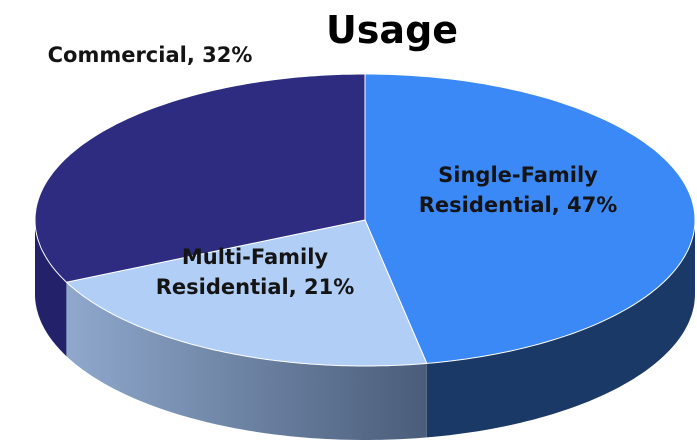 The width and height of the screenshot is (697, 443). Describe the element at coordinates (51, 288) in the screenshot. I see `slice-side` at that location.